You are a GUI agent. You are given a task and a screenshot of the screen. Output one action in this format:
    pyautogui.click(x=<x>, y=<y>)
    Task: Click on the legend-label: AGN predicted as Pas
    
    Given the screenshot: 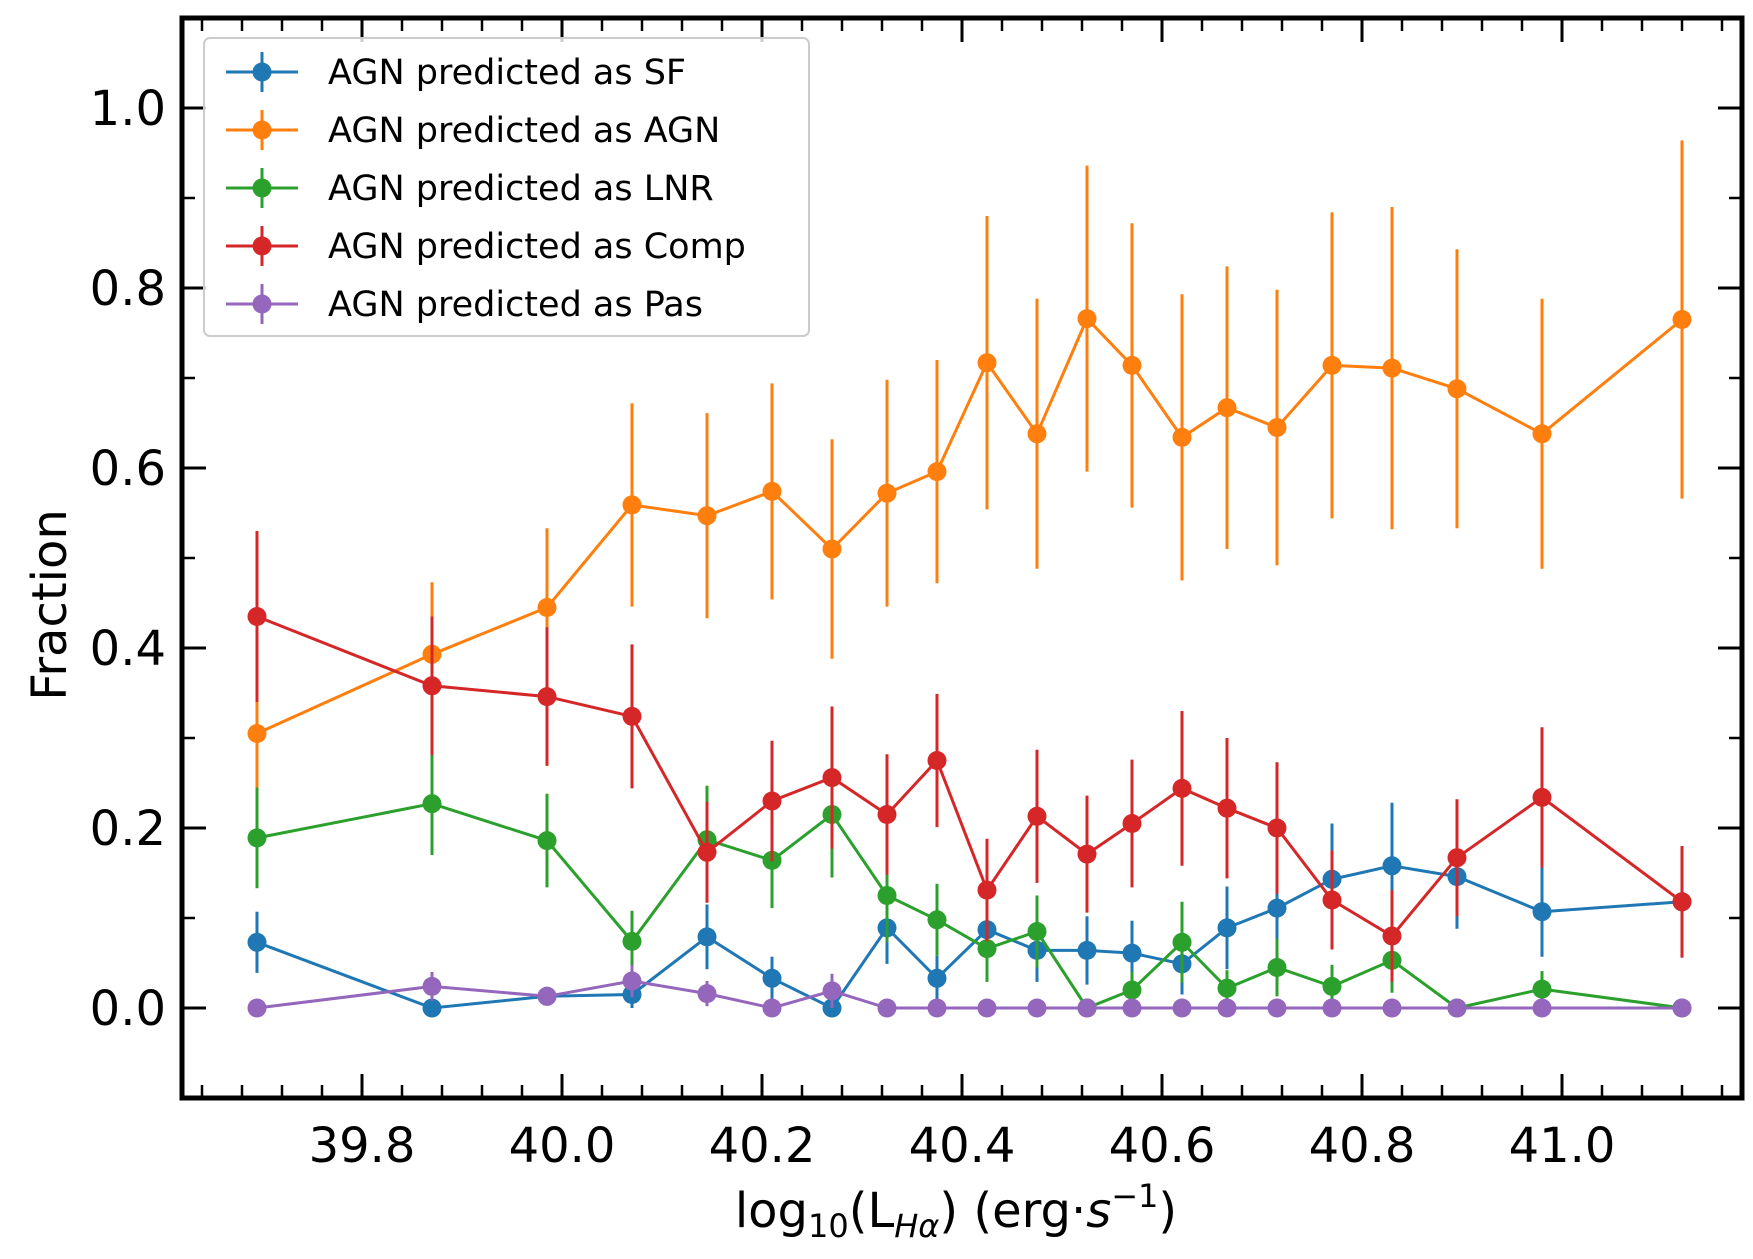 What is the action you would take?
    pyautogui.click(x=515, y=305)
    